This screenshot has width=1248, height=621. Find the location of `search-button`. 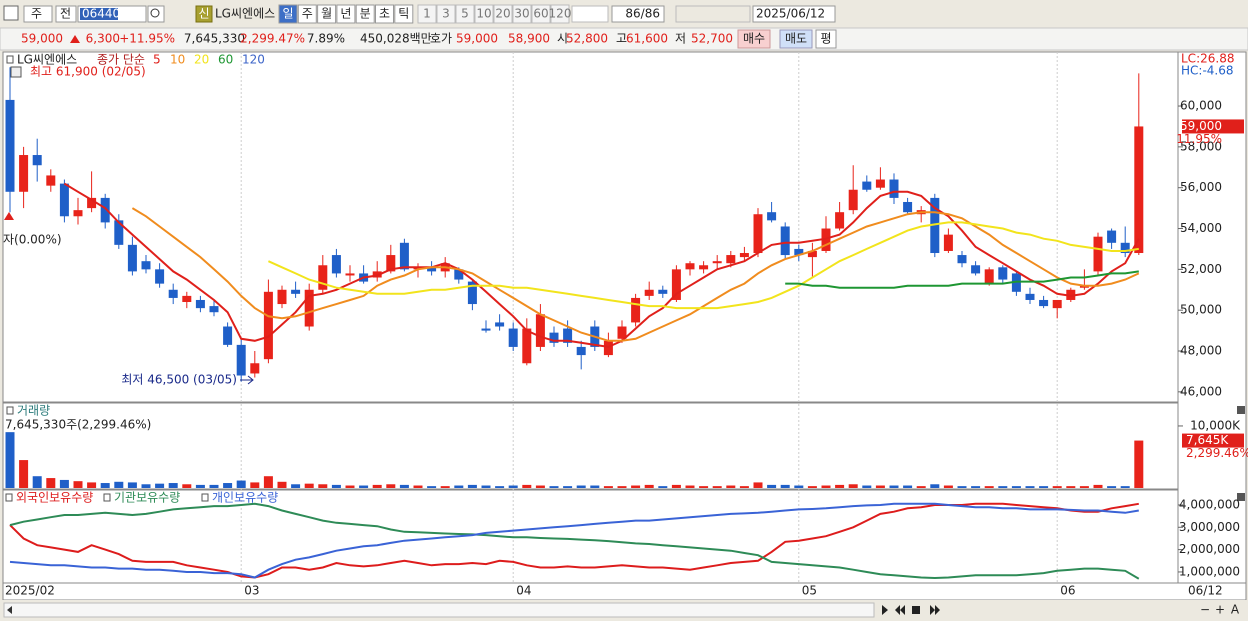

search-button is located at coordinates (156, 14).